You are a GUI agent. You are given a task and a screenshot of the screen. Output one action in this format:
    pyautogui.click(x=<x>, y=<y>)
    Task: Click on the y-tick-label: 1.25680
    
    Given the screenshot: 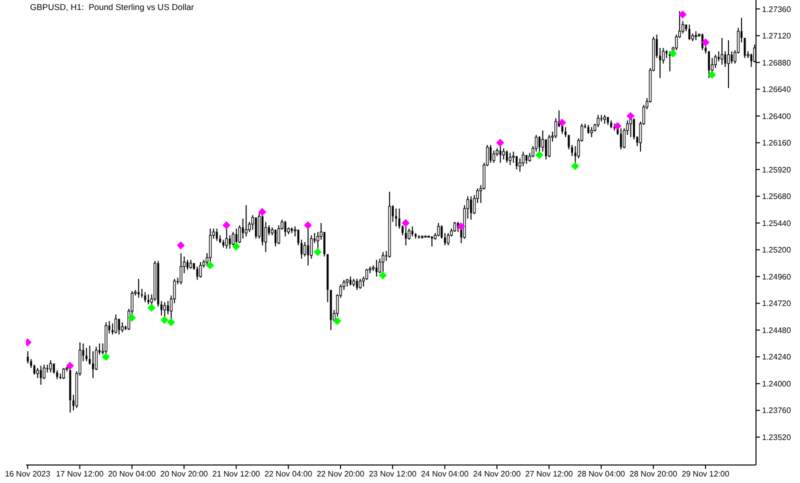 What is the action you would take?
    pyautogui.click(x=777, y=197)
    